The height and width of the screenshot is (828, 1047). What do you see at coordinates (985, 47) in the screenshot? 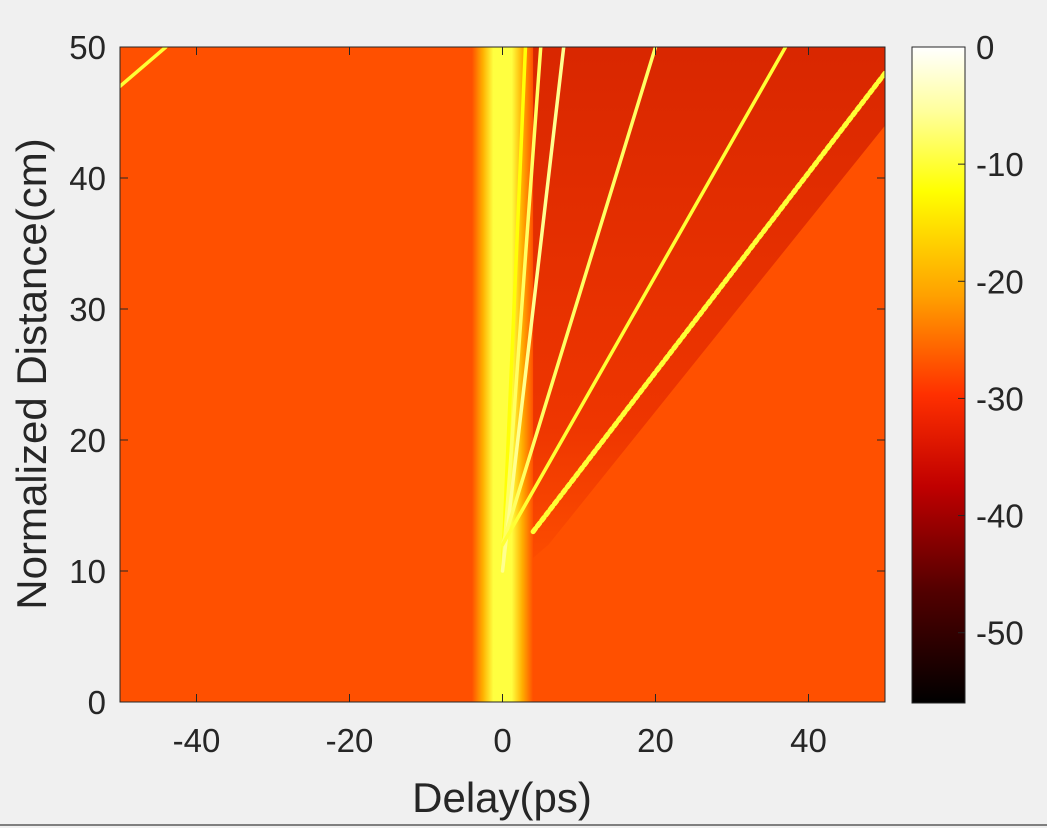
I see `colorbar-tick-label: 0` at bounding box center [985, 47].